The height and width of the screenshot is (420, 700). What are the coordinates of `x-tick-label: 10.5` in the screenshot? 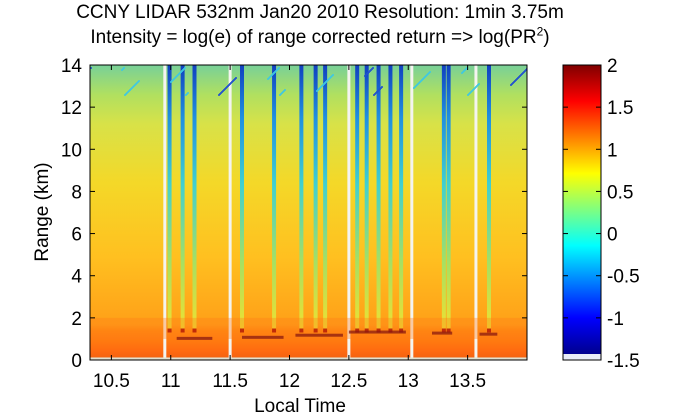 It's located at (111, 381).